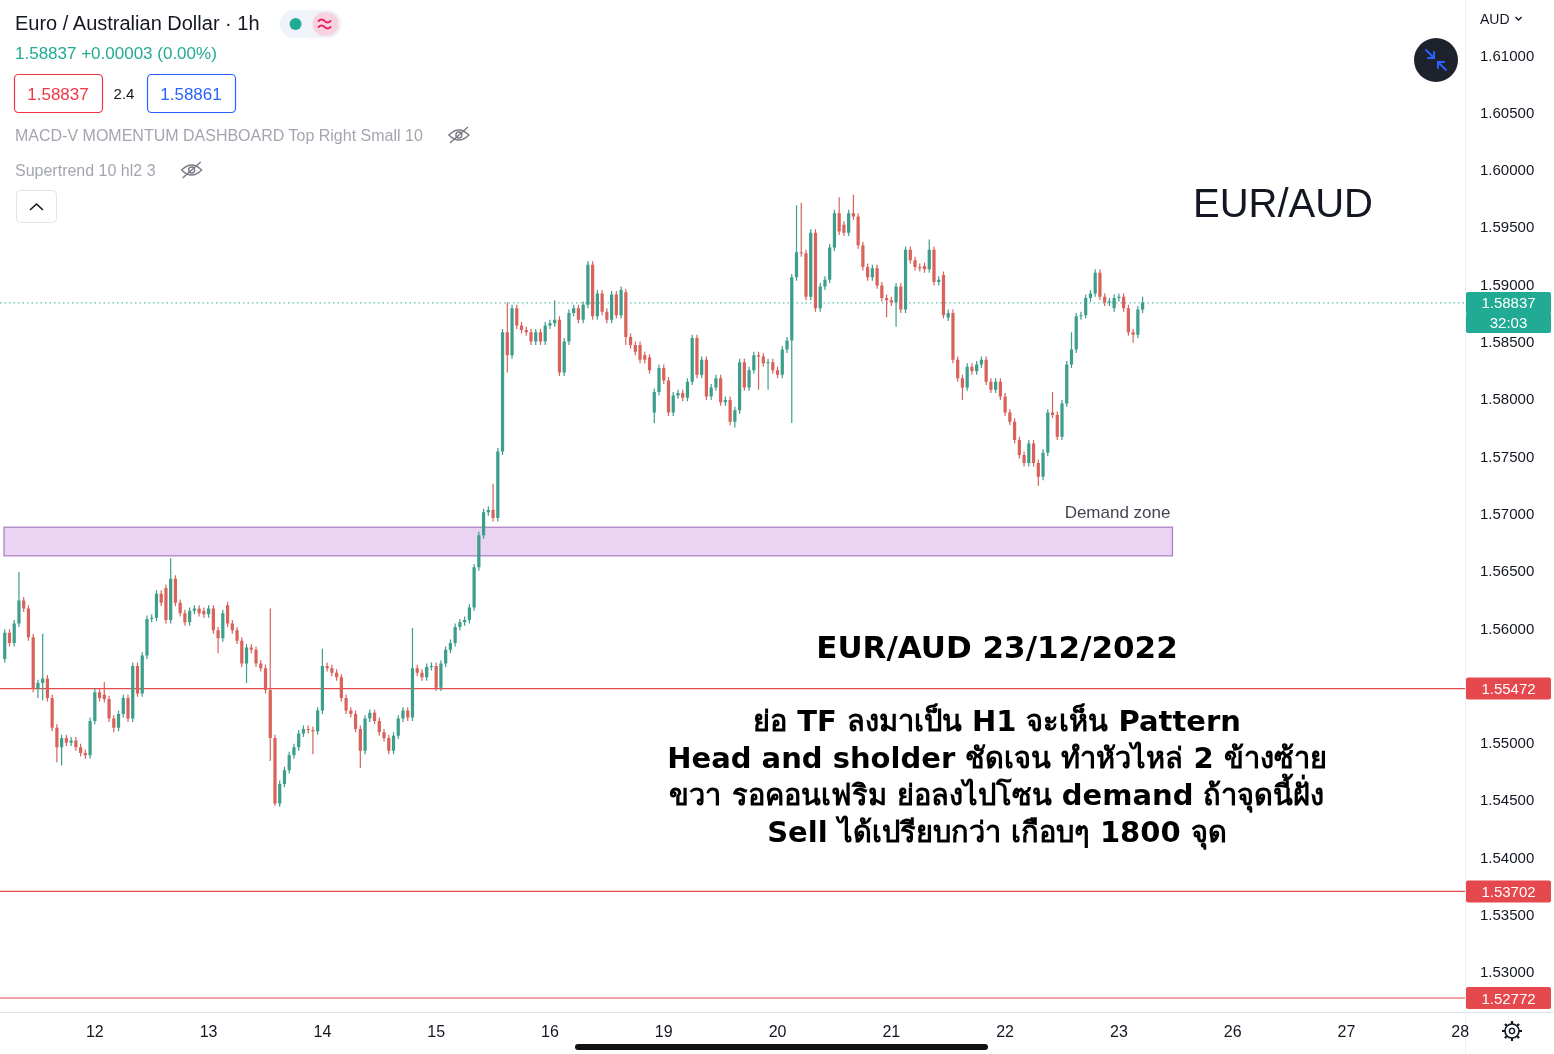  Describe the element at coordinates (85, 170) in the screenshot. I see `annotation: Supertrend 10 hl2 3` at that location.